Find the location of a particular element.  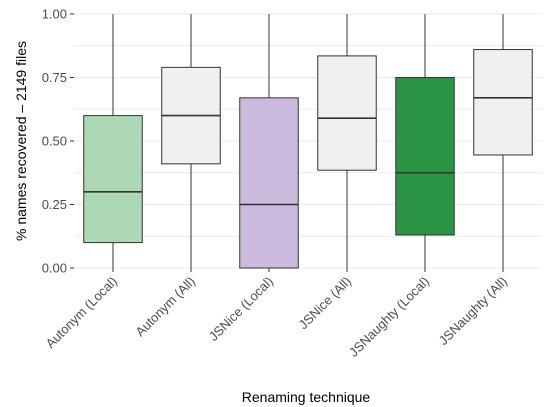

y-tick-label: 0.25 is located at coordinates (54, 204).